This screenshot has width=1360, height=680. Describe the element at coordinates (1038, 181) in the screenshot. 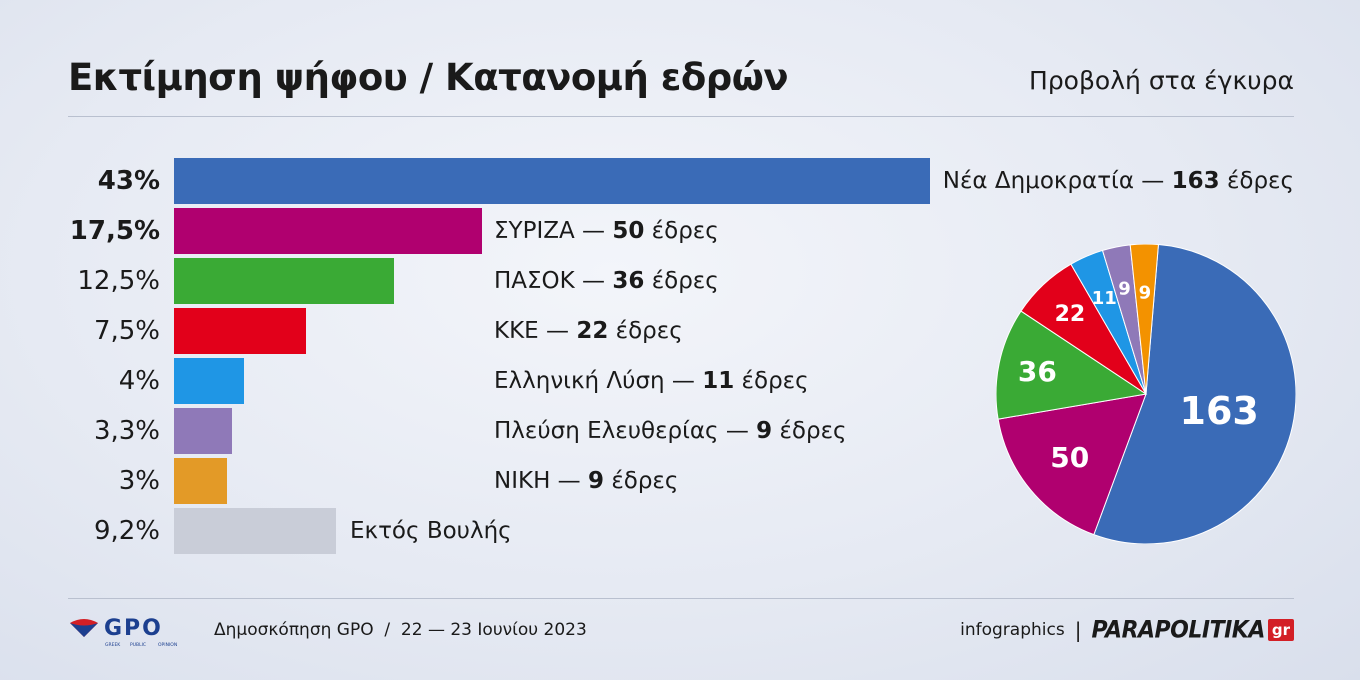

I see `party-name: Νέα Δημοκρατία` at that location.